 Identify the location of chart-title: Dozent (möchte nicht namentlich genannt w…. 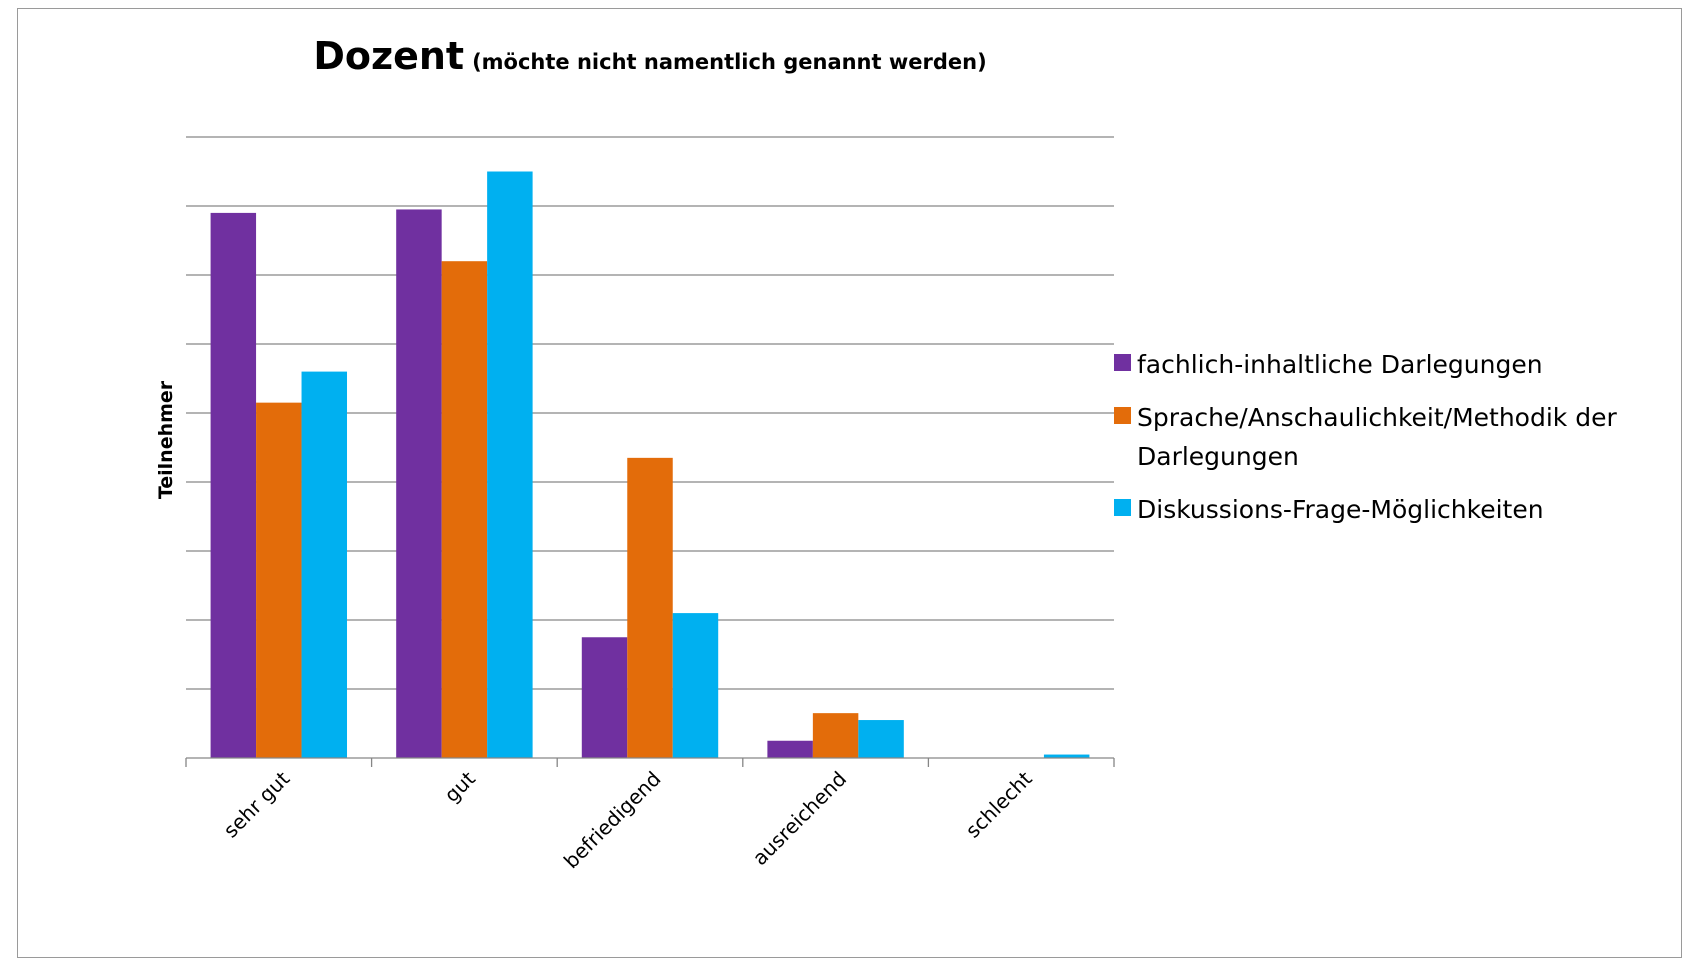
(650, 56).